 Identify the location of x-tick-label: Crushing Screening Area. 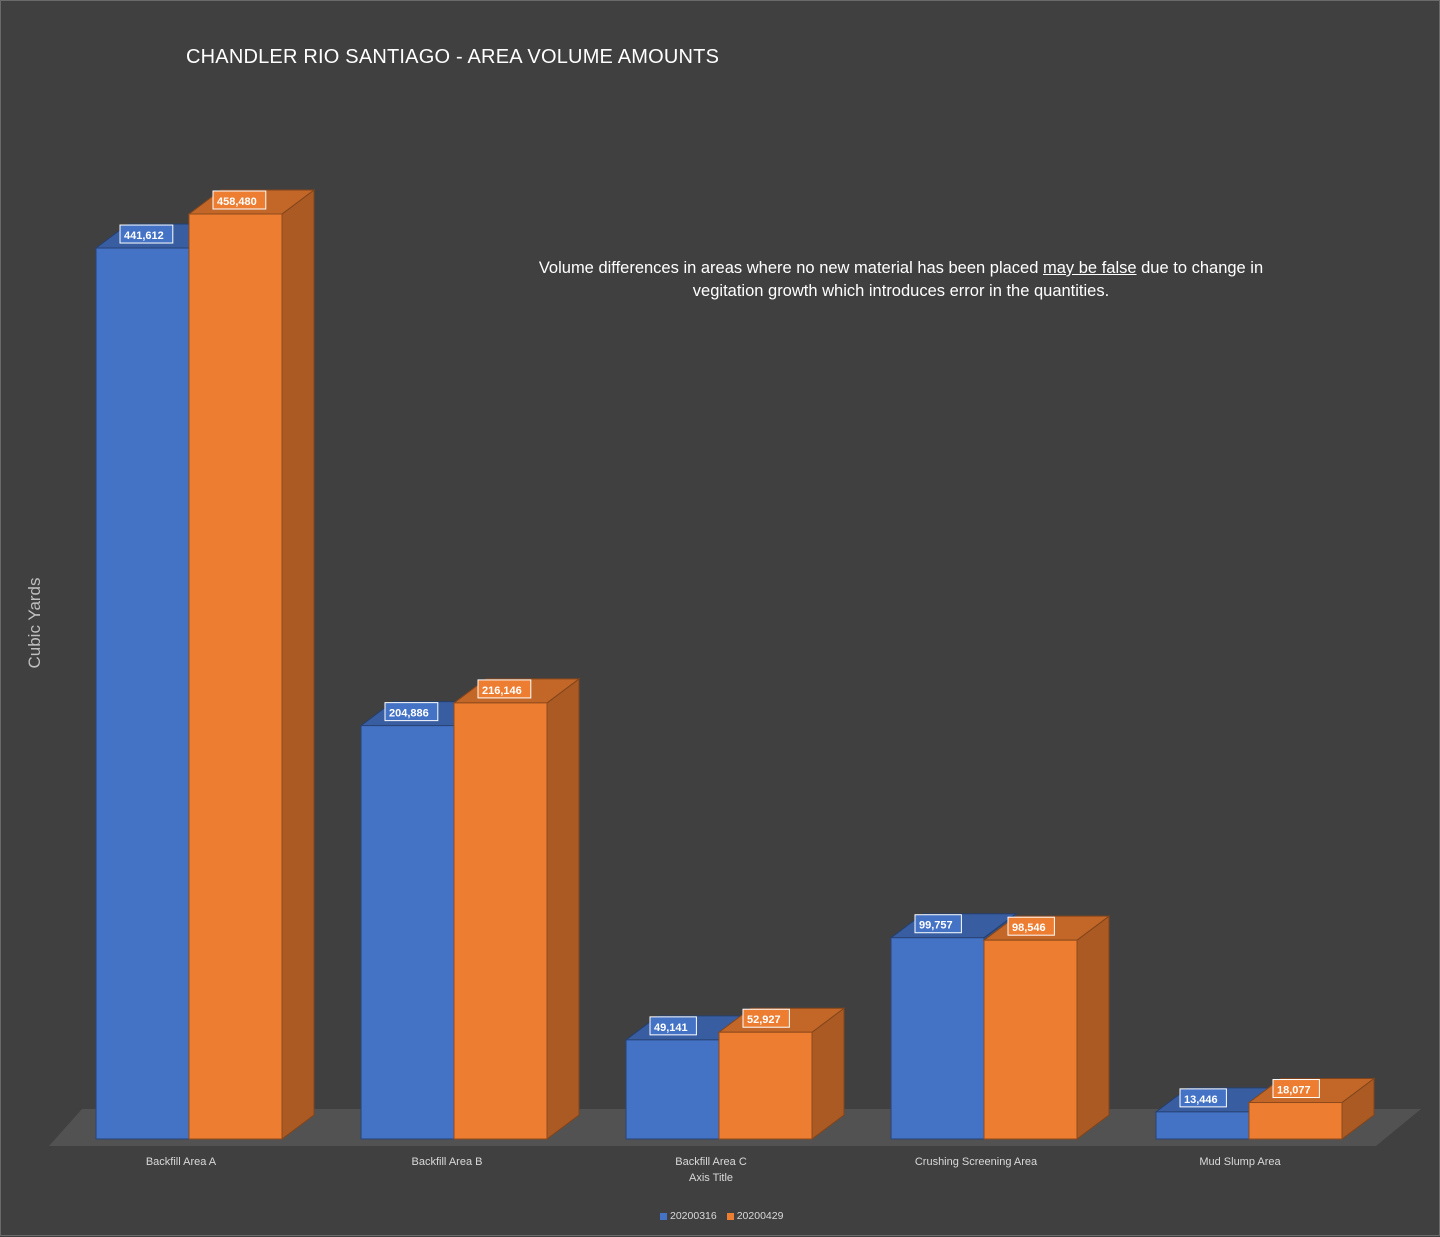
(976, 1162).